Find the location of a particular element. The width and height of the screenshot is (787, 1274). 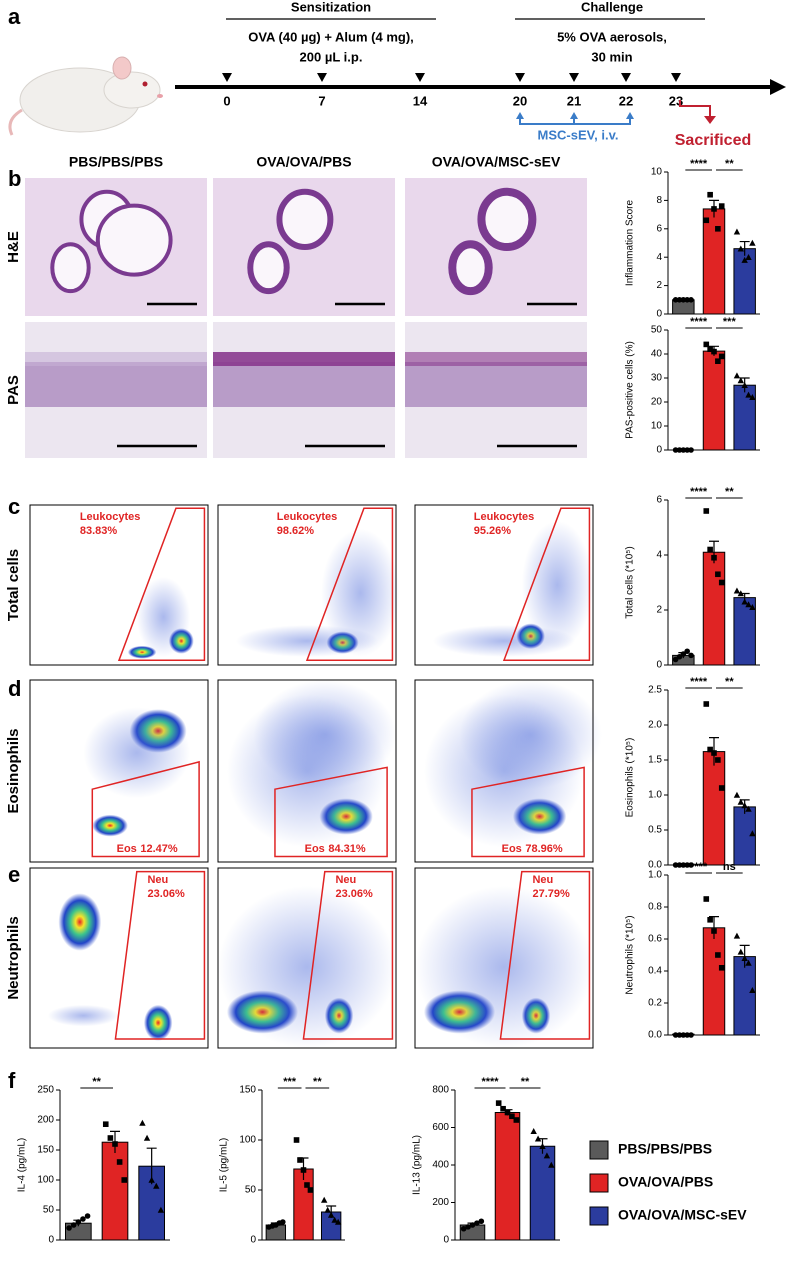

significance-label: *** is located at coordinates (290, 1082).